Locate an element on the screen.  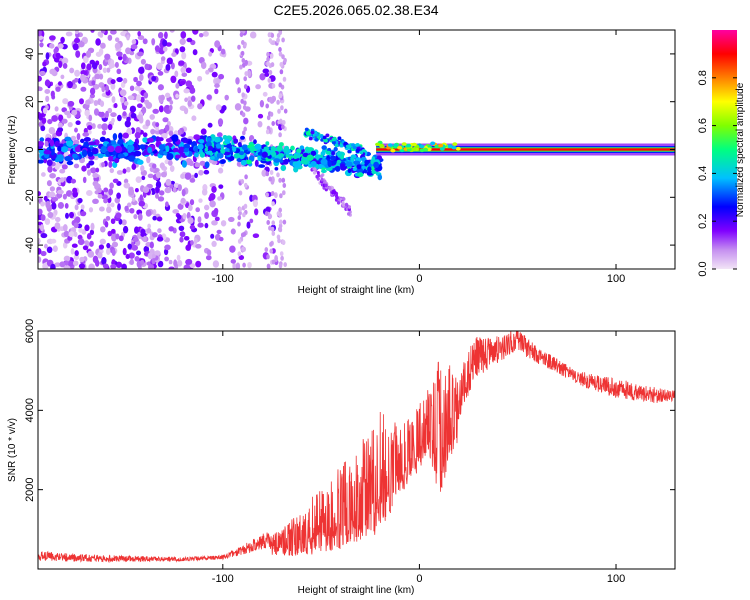
colorbar-tick-label: 0.6 is located at coordinates (703, 125).